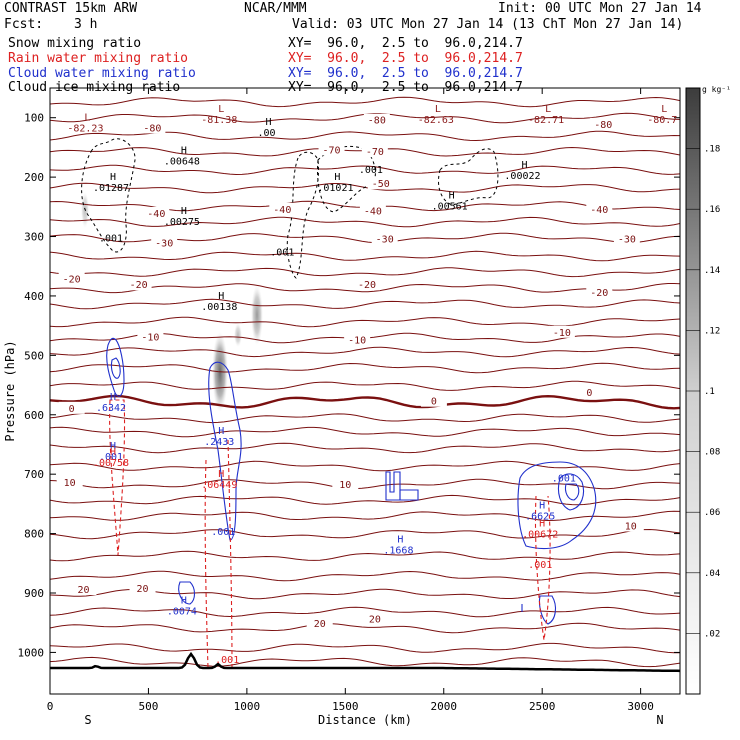  Describe the element at coordinates (302, 215) in the screenshot. I see `snow-contour` at that location.